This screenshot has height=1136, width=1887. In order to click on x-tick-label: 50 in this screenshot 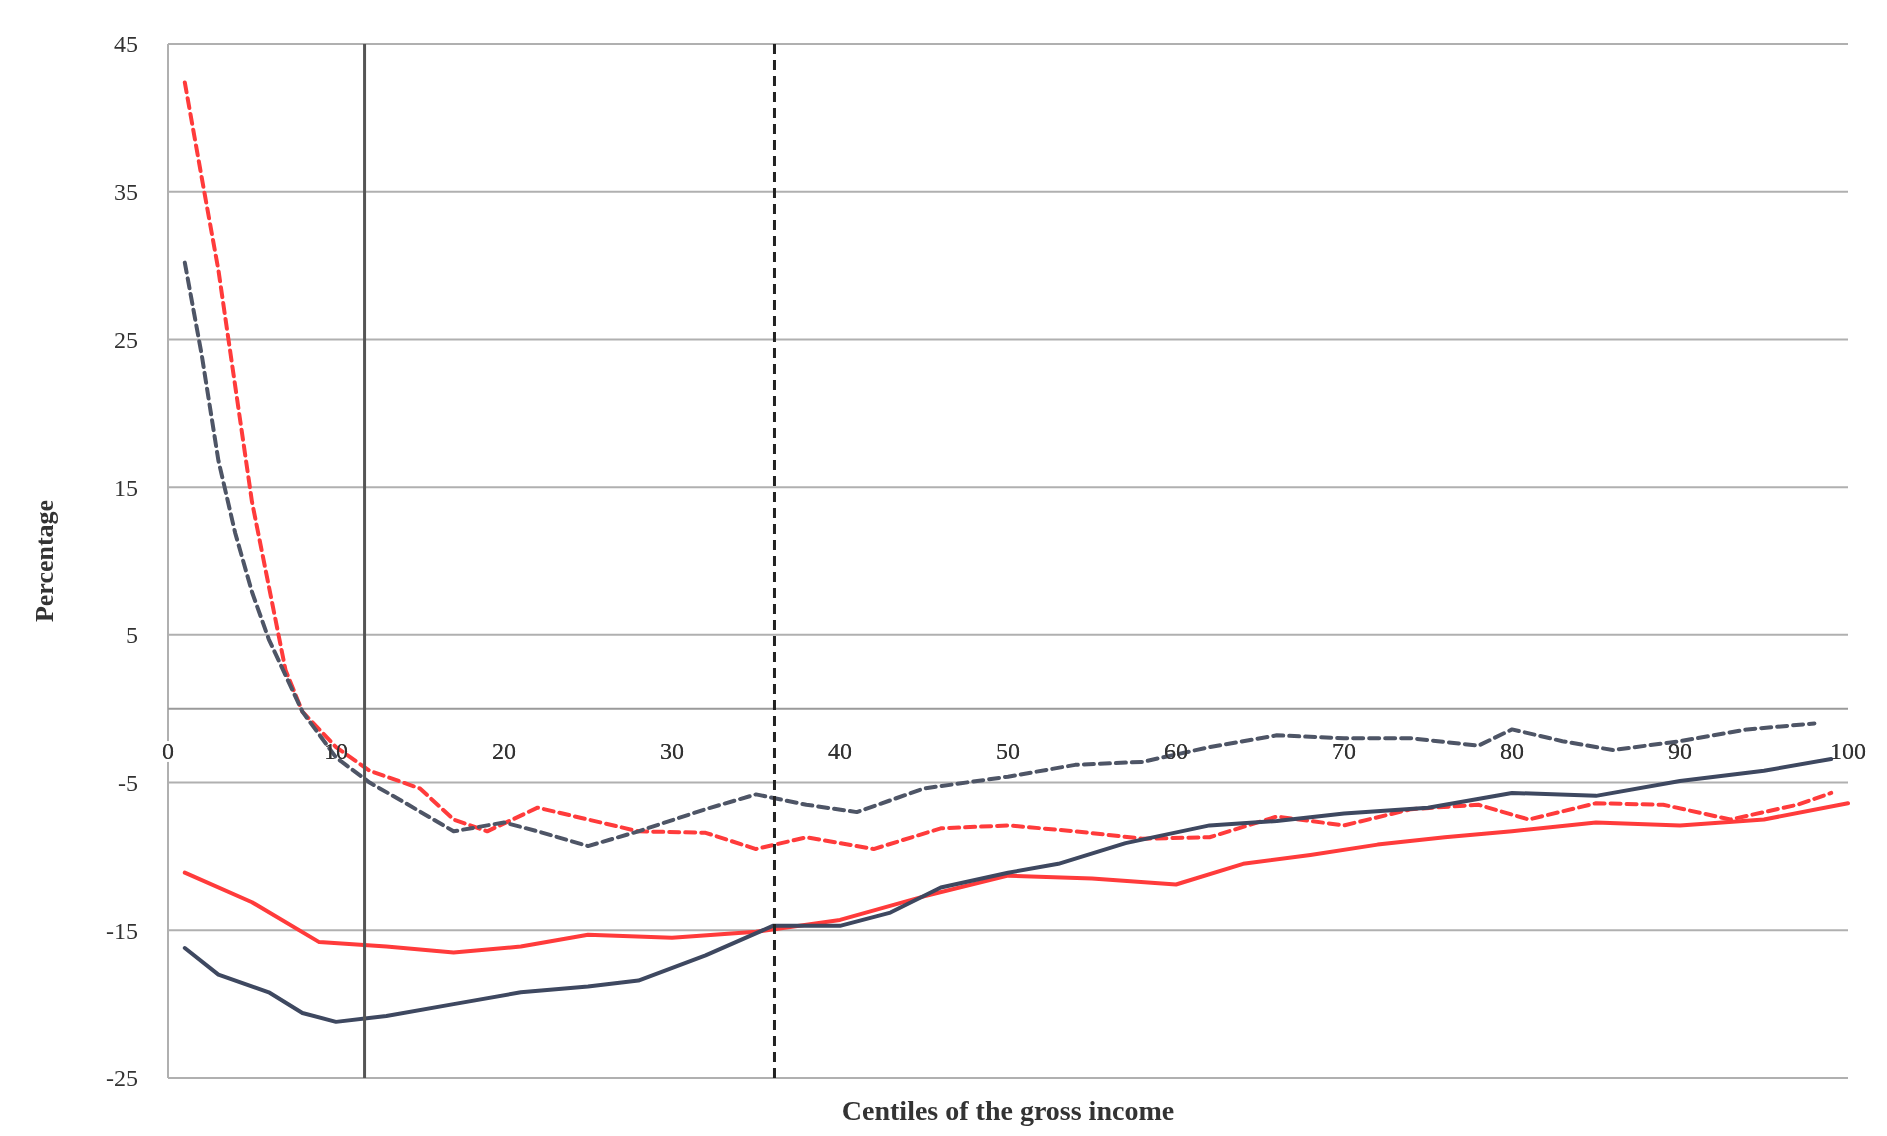, I will do `click(1008, 750)`.